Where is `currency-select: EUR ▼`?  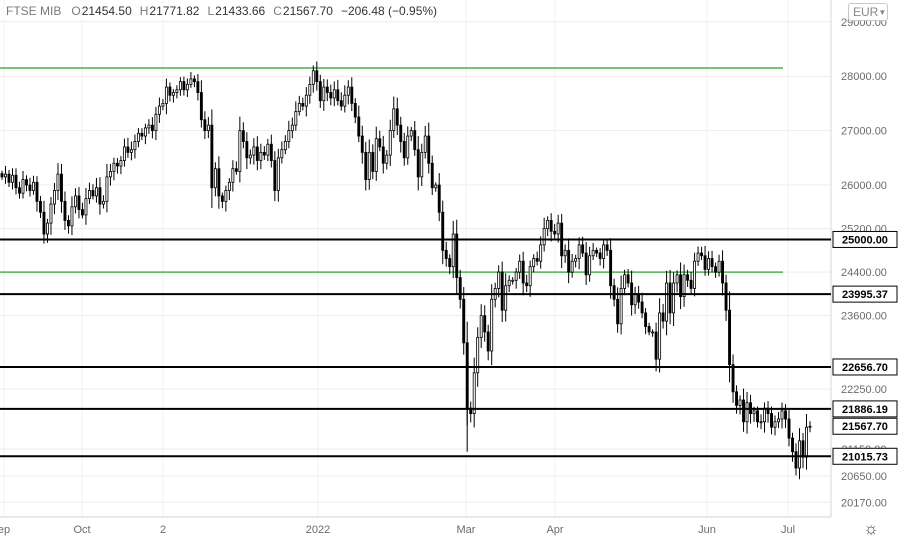
currency-select: EUR ▼ is located at coordinates (868, 12).